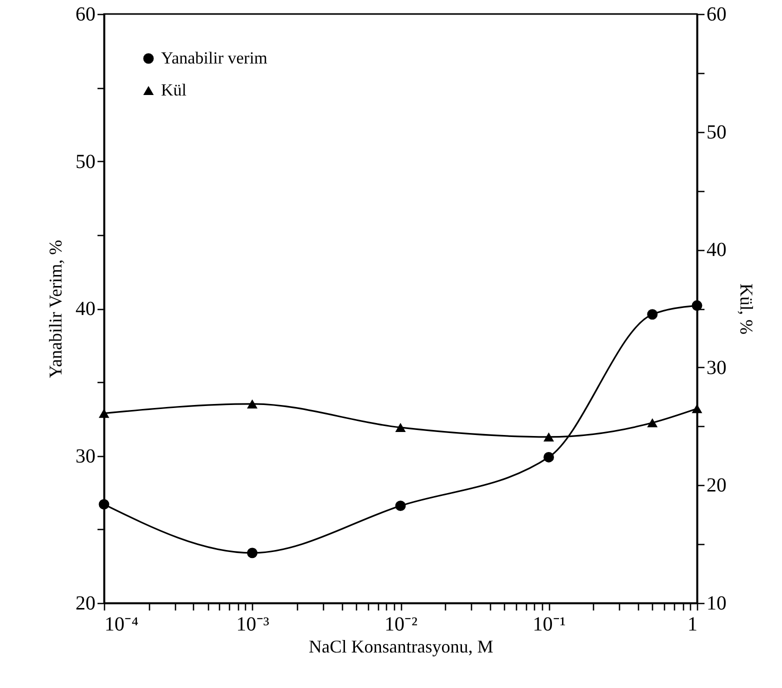 The height and width of the screenshot is (688, 782). Describe the element at coordinates (86, 309) in the screenshot. I see `y-tick-label: 40` at that location.